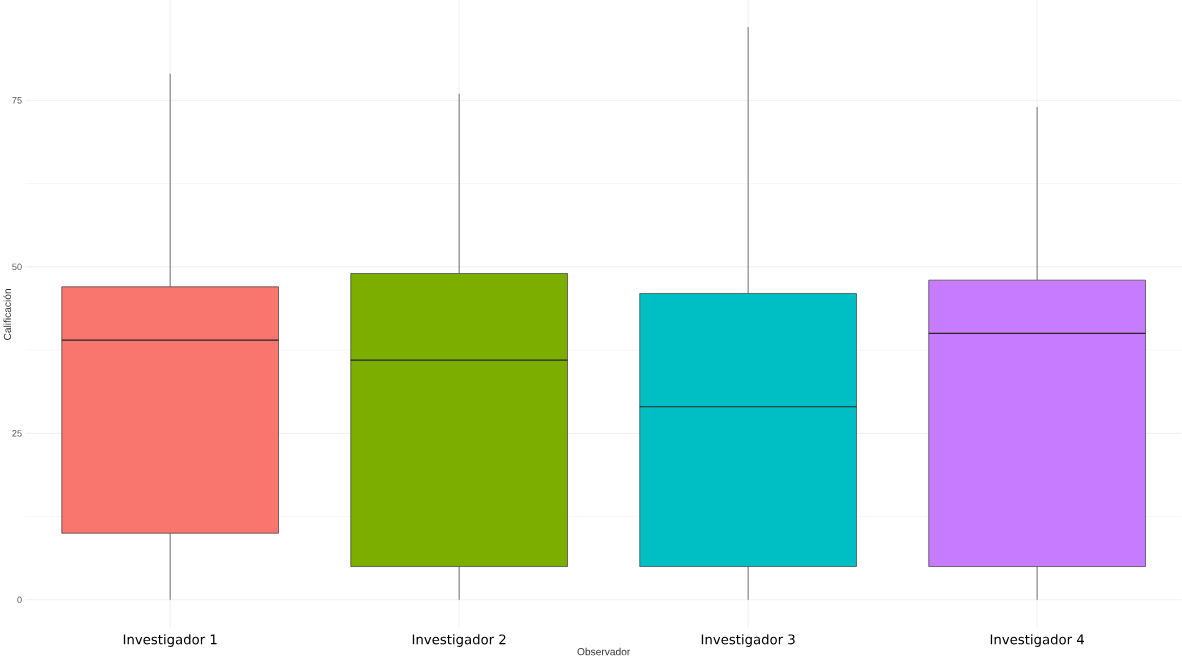 This screenshot has width=1182, height=659. What do you see at coordinates (19, 600) in the screenshot?
I see `y-tick-label: 0` at bounding box center [19, 600].